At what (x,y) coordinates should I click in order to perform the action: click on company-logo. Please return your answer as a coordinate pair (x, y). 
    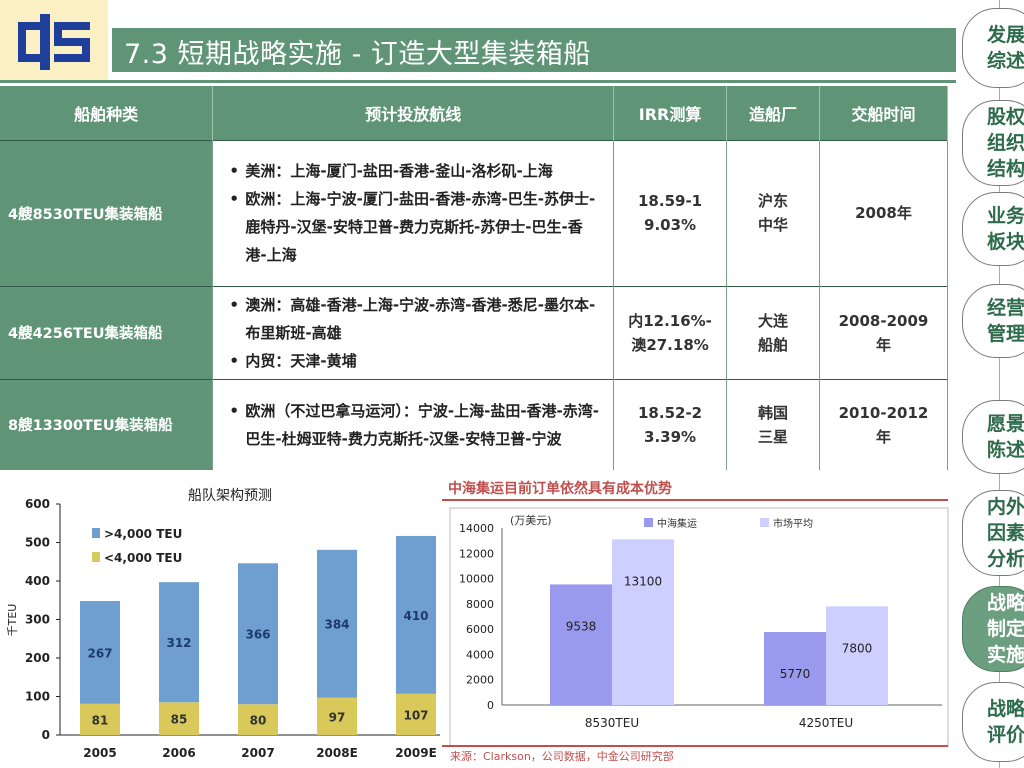
    Looking at the image, I should click on (55, 42).